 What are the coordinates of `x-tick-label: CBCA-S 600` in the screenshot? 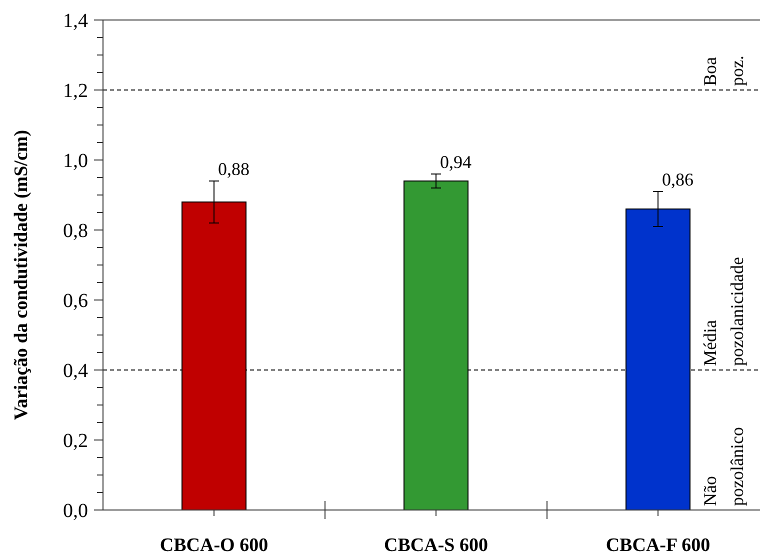 It's located at (436, 545).